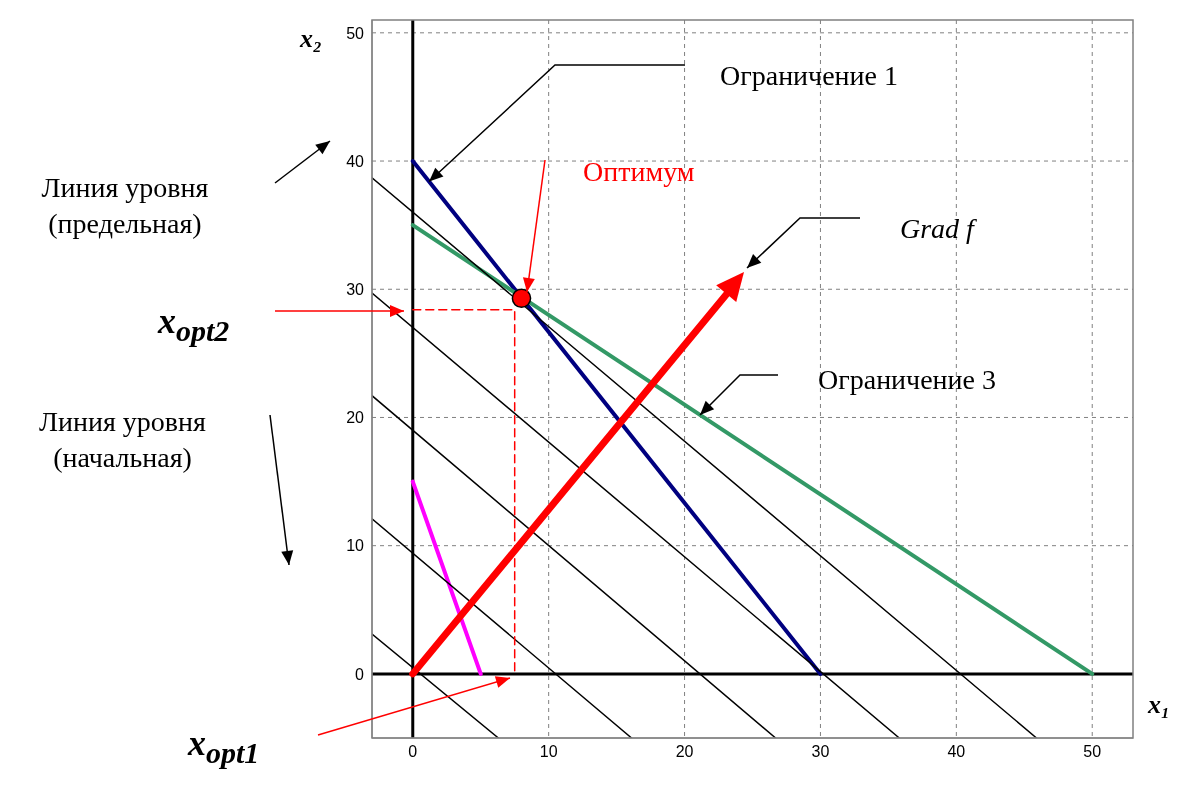 The width and height of the screenshot is (1184, 787). I want to click on x-tick-label: 30, so click(820, 752).